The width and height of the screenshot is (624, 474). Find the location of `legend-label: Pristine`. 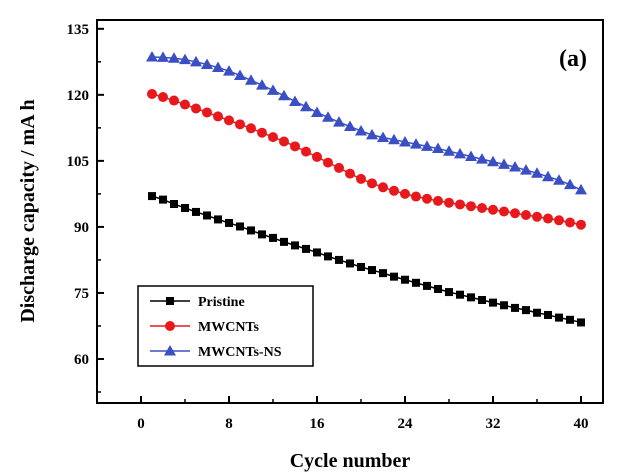

legend-label: Pristine is located at coordinates (221, 302).